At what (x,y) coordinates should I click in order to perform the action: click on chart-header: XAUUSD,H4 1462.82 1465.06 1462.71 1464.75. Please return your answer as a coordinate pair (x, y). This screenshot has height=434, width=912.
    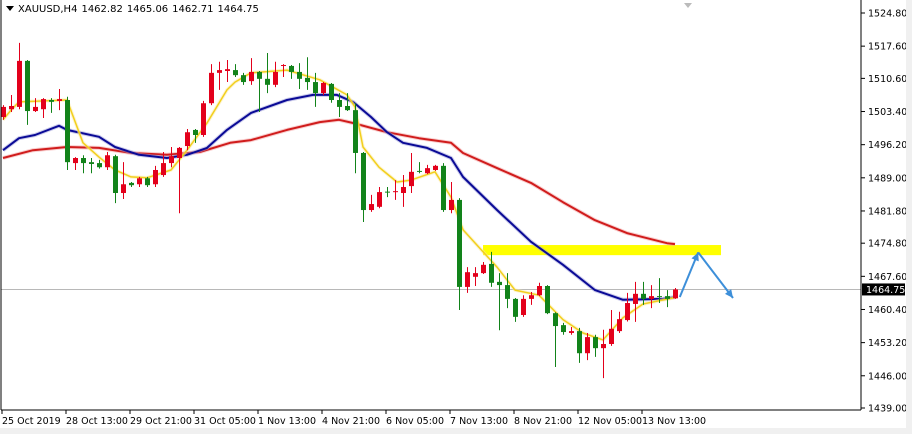
    Looking at the image, I should click on (134, 9).